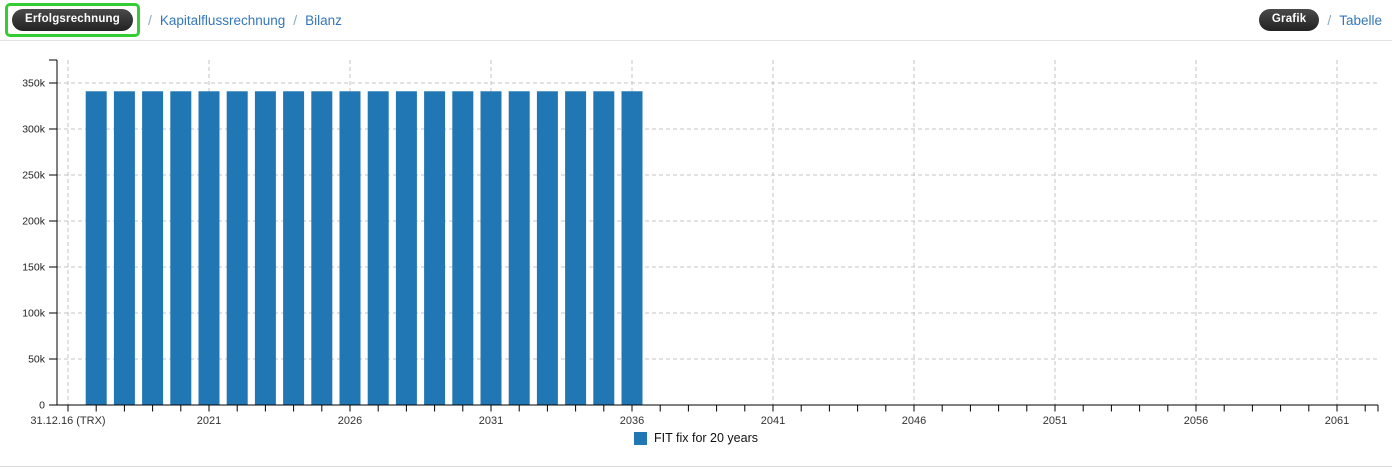 This screenshot has width=1392, height=471. Describe the element at coordinates (491, 421) in the screenshot. I see `x-tick-label: 2031` at that location.